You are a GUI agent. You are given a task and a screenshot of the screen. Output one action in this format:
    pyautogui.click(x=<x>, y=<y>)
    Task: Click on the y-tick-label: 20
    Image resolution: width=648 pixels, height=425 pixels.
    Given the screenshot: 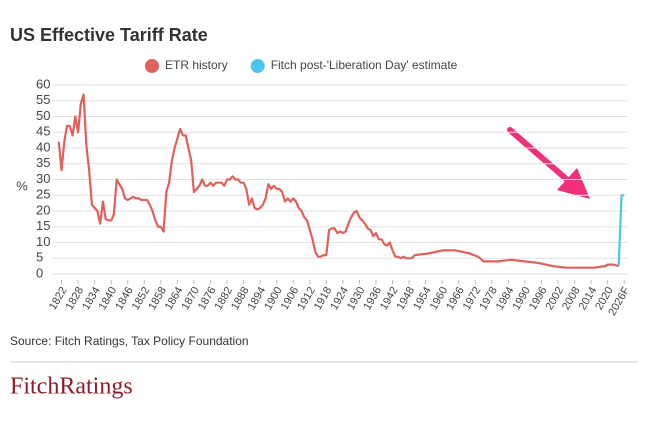 What is the action you would take?
    pyautogui.click(x=43, y=209)
    